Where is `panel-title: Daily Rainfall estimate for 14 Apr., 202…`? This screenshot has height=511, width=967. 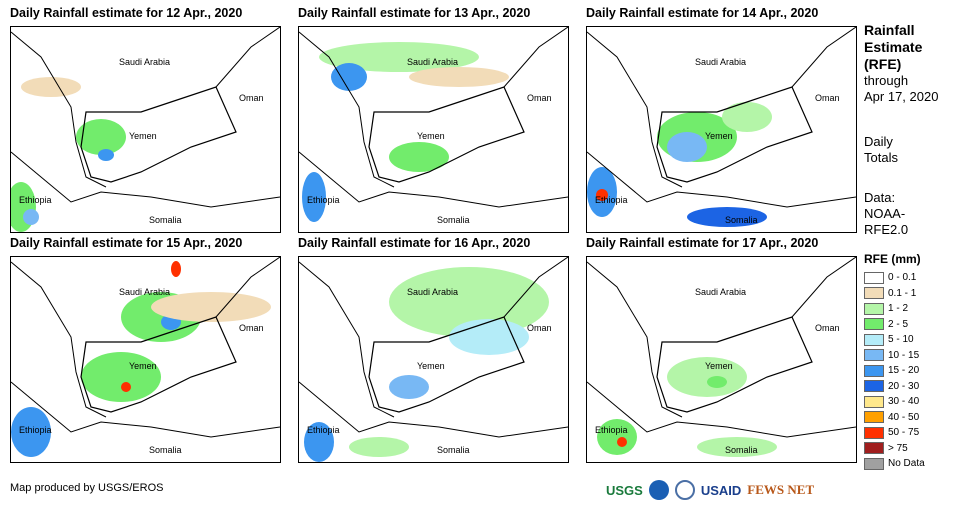 panel-title: Daily Rainfall estimate for 14 Apr., 202… is located at coordinates (702, 13).